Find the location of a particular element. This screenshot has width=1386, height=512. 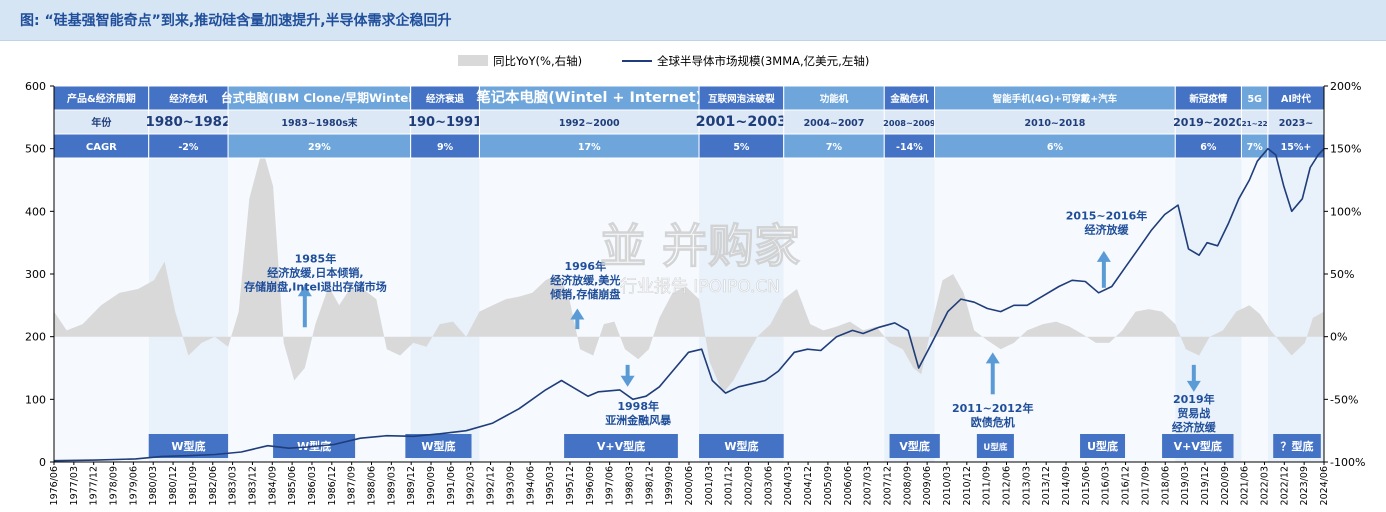

x-tick-label: 1983/12 is located at coordinates (252, 485).